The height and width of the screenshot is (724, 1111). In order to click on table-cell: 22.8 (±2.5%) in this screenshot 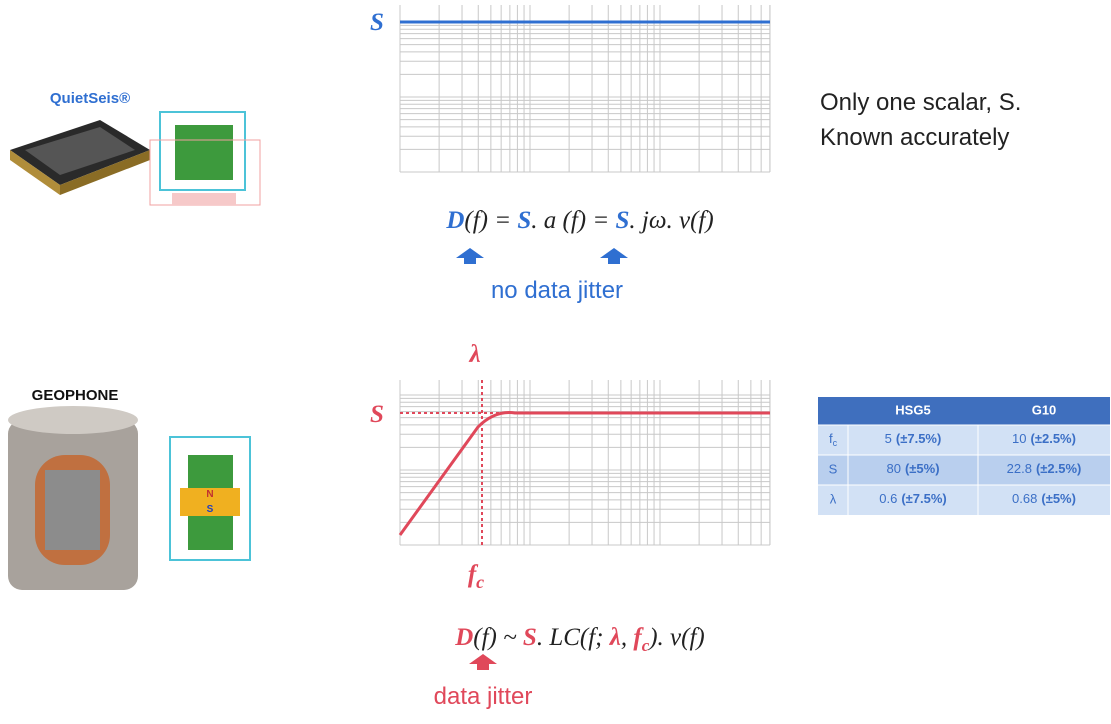, I will do `click(1044, 468)`.